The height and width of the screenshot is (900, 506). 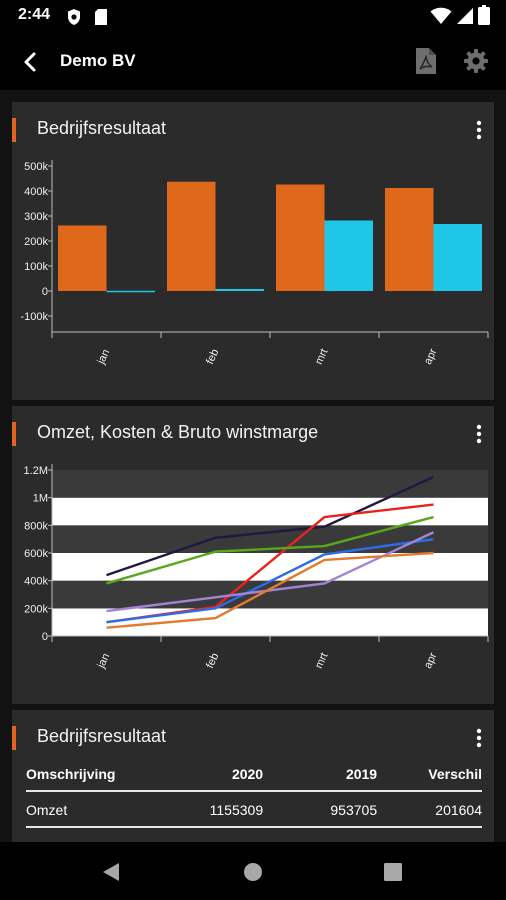 I want to click on navigation-bar, so click(x=253, y=871).